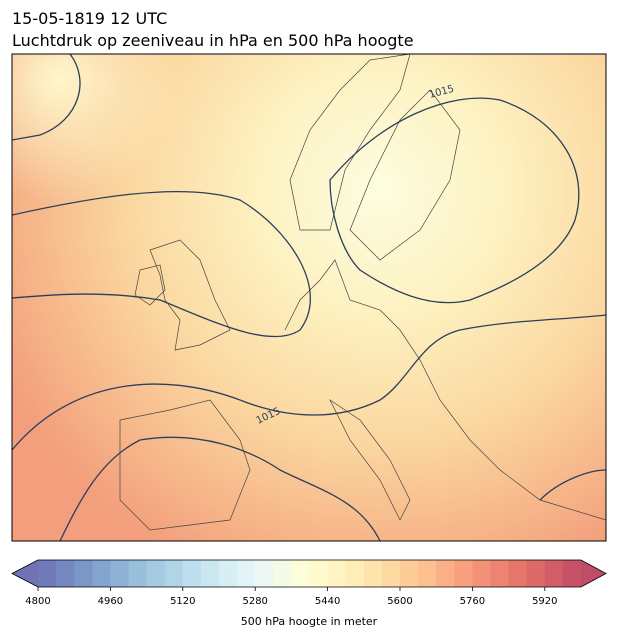  Describe the element at coordinates (89, 18) in the screenshot. I see `title: 15-05-1819 12 UTC` at that location.